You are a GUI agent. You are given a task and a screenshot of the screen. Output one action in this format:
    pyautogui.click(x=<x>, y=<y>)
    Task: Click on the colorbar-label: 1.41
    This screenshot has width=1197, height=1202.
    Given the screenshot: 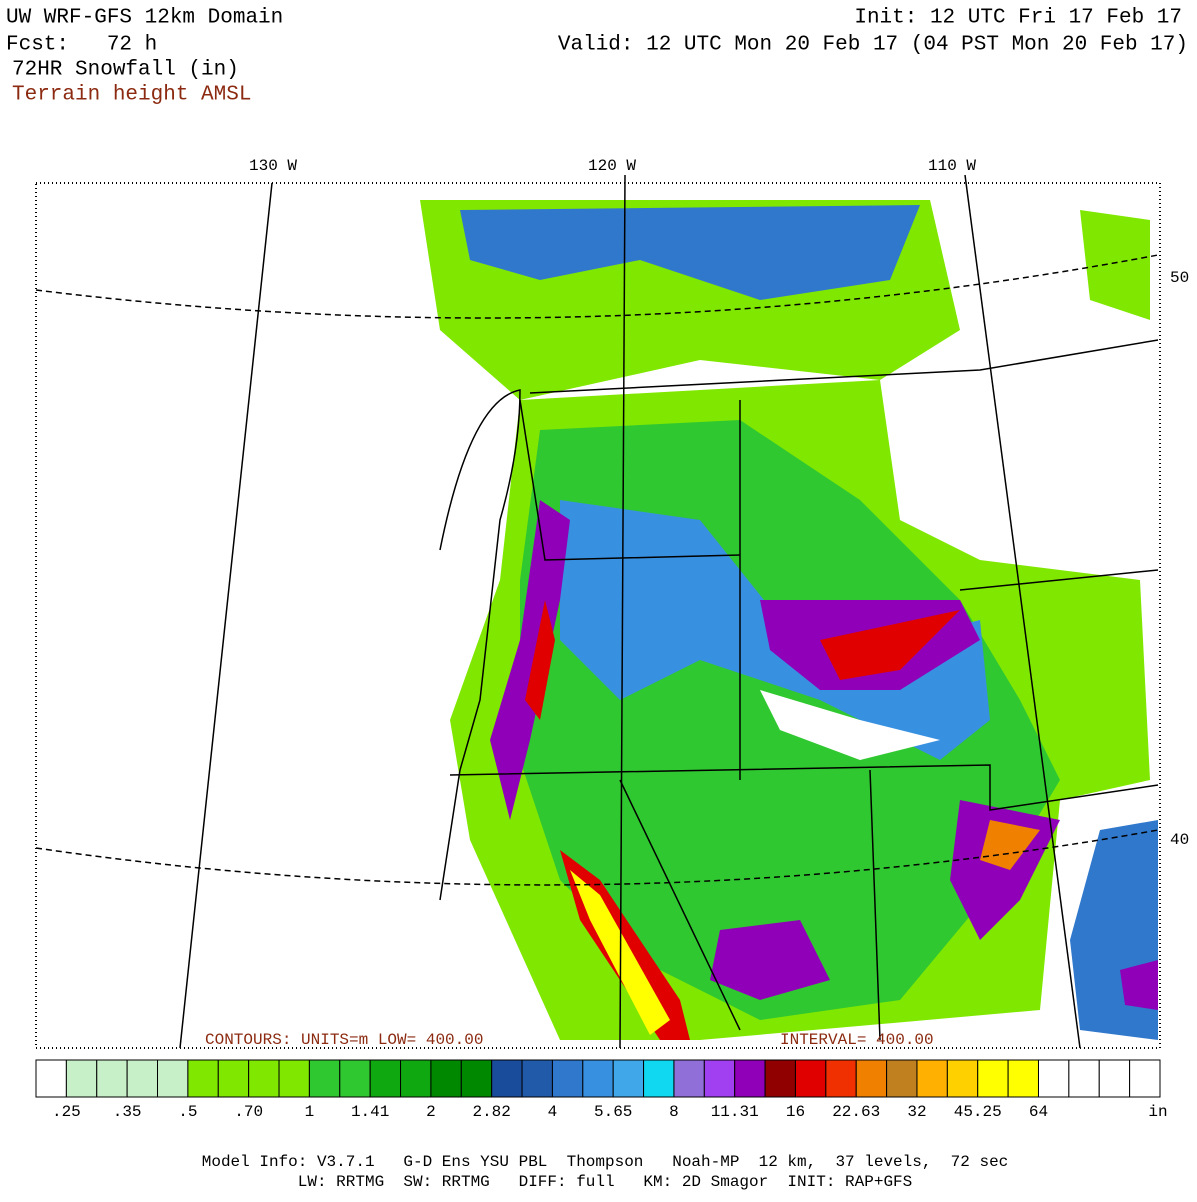 What is the action you would take?
    pyautogui.click(x=370, y=1112)
    